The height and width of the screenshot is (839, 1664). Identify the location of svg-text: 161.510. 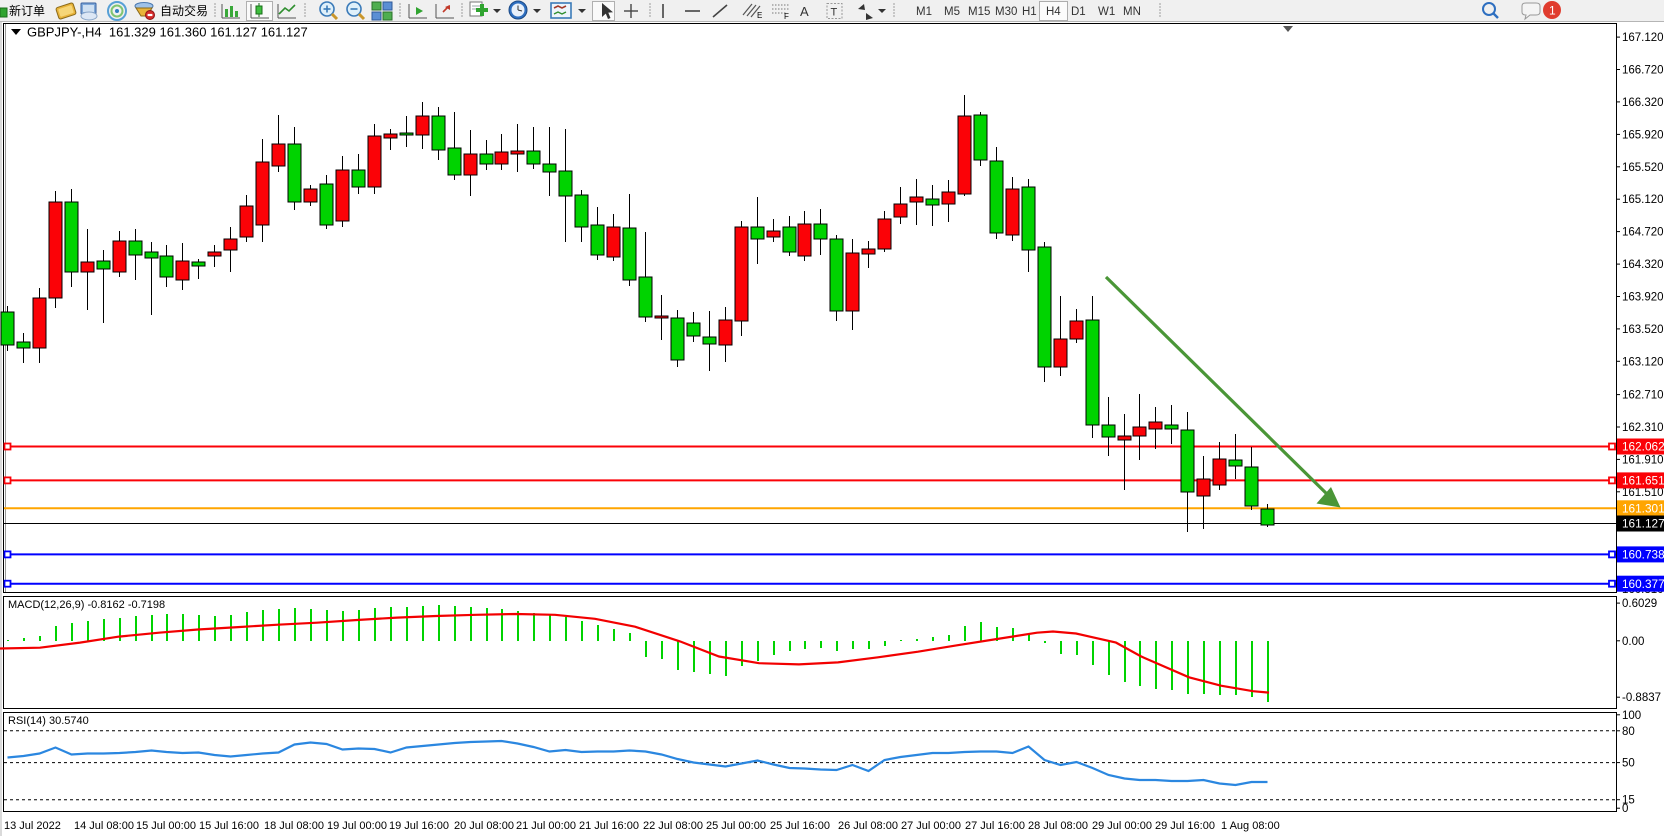
(1643, 493).